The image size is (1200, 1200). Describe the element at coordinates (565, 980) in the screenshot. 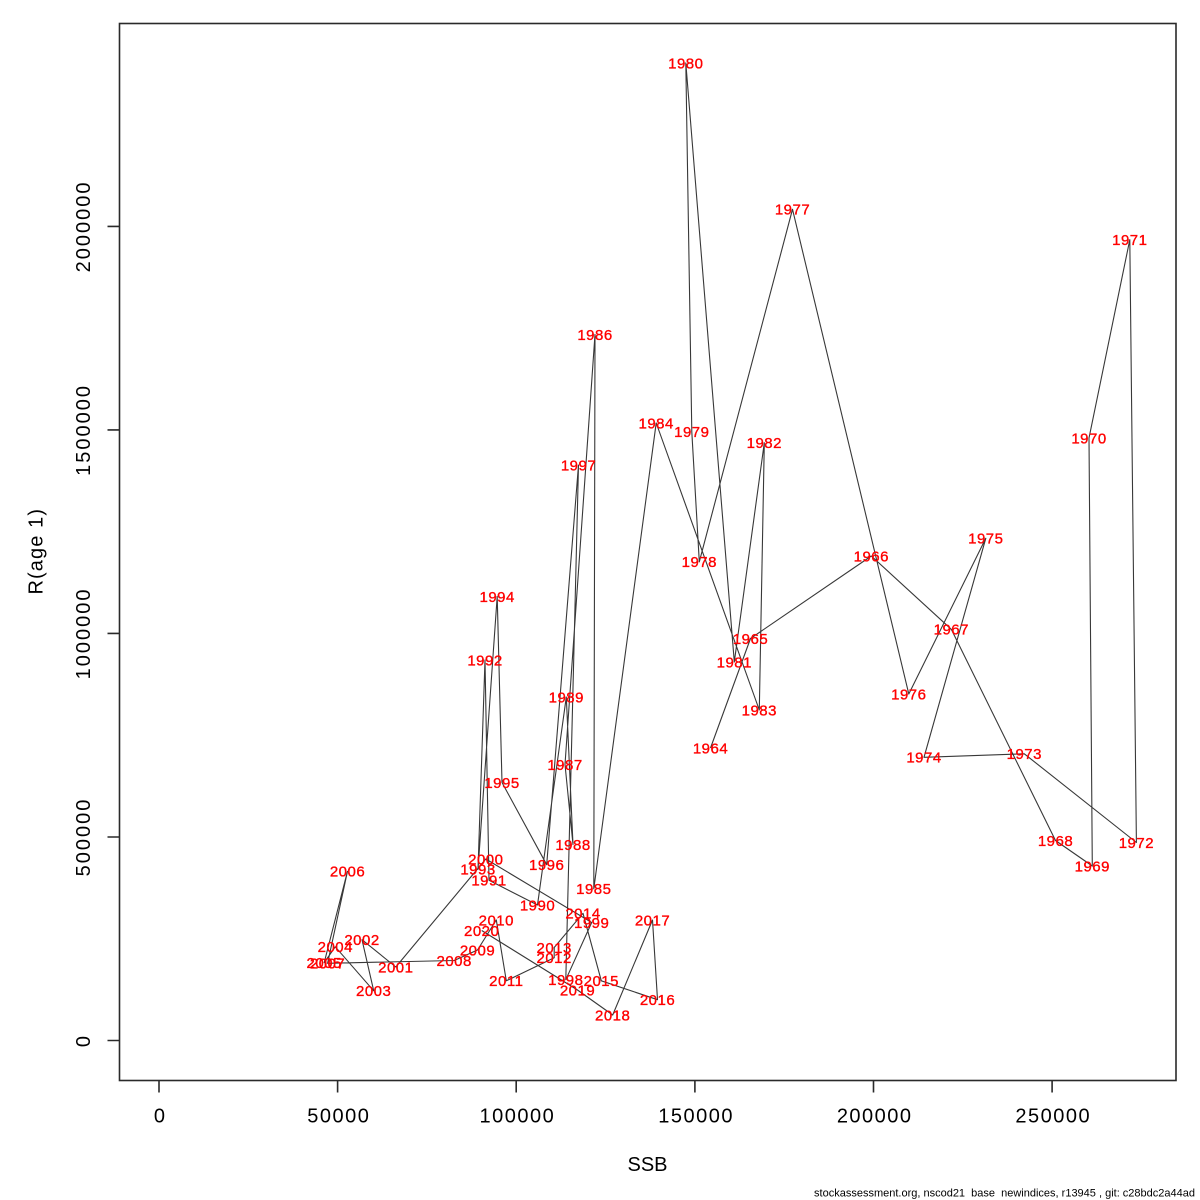

I see `svg-text: 1998` at that location.